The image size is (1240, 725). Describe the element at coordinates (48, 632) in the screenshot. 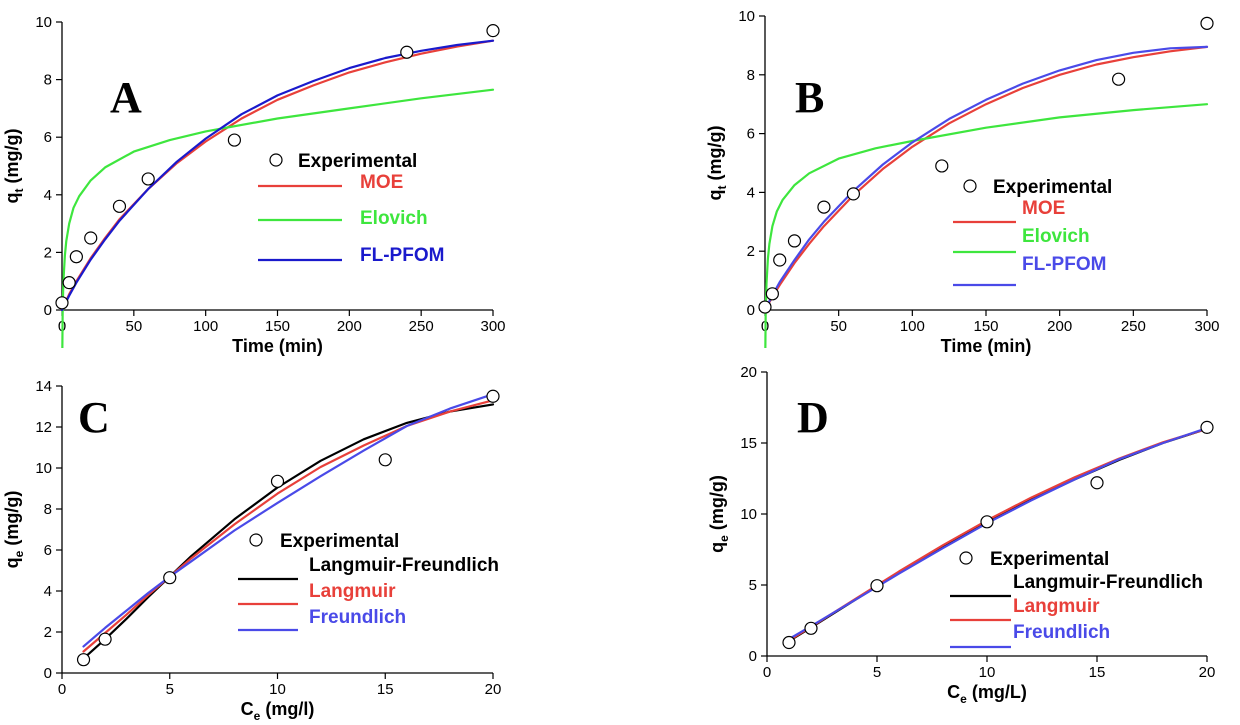

I see `y-tick-label: 2` at that location.